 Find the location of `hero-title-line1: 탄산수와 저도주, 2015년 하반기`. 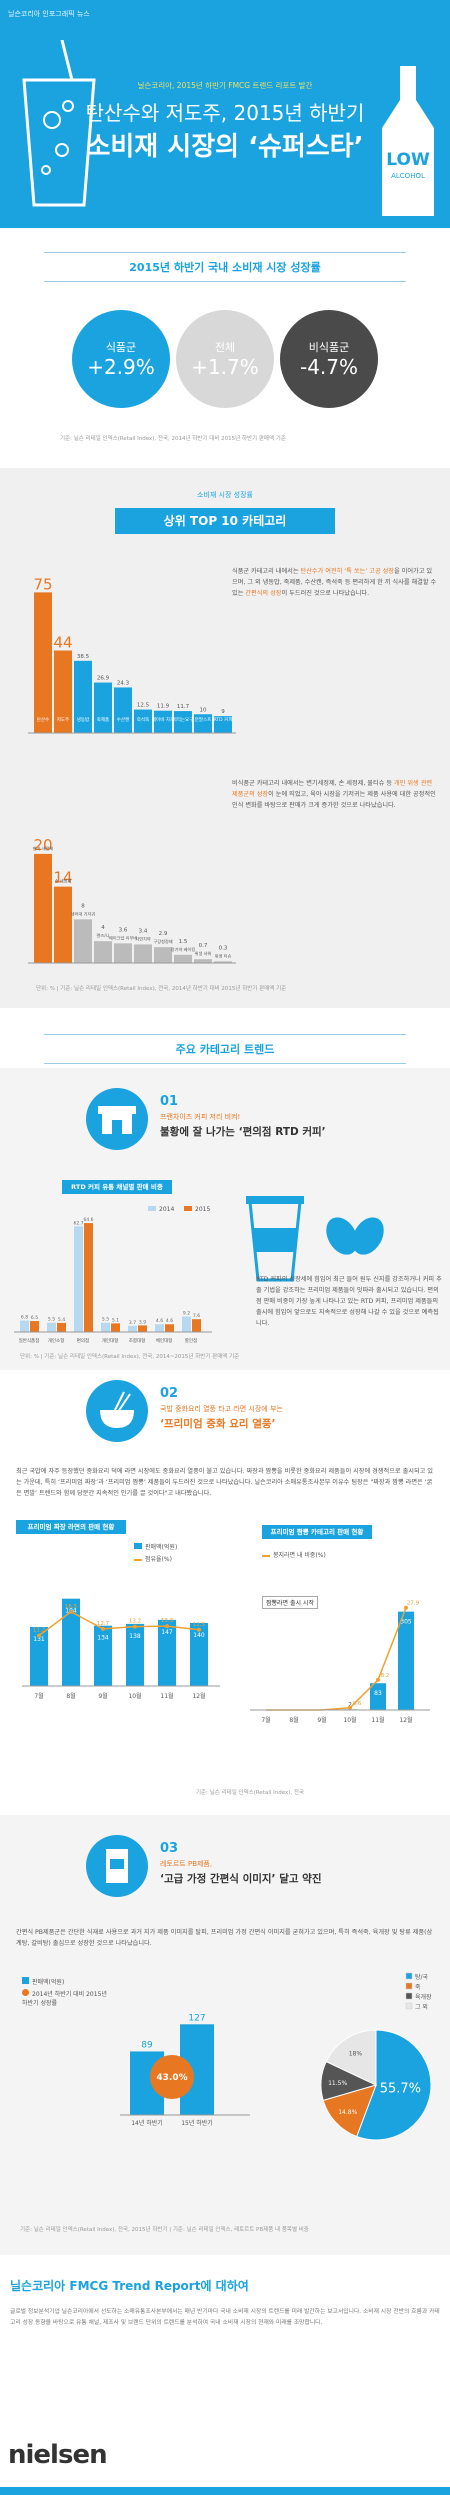

hero-title-line1: 탄산수와 저도주, 2015년 하반기 is located at coordinates (225, 113).